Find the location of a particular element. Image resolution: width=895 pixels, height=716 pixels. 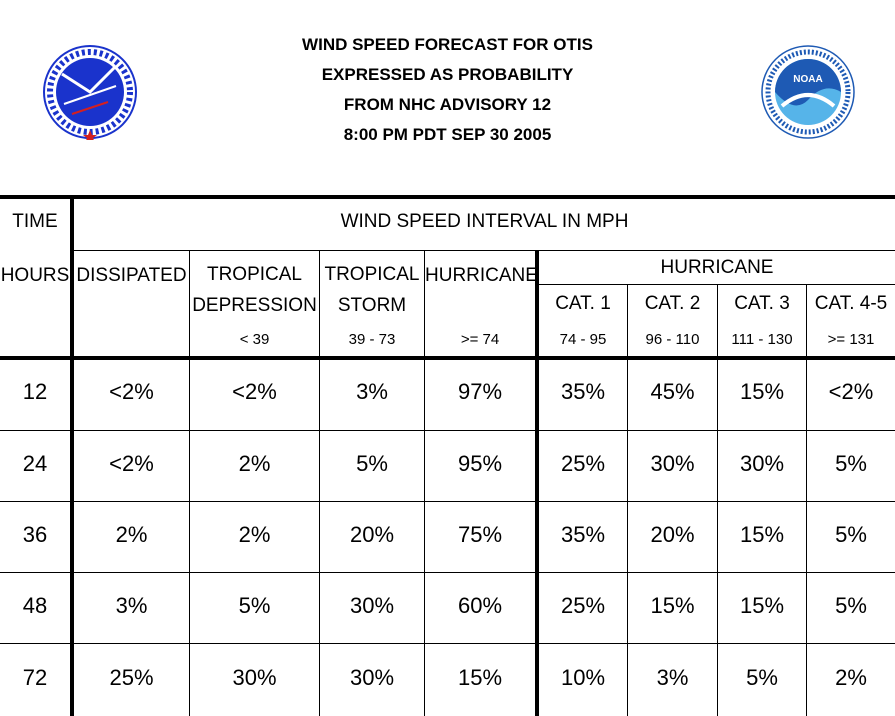

cell-ts: 3% is located at coordinates (372, 391).